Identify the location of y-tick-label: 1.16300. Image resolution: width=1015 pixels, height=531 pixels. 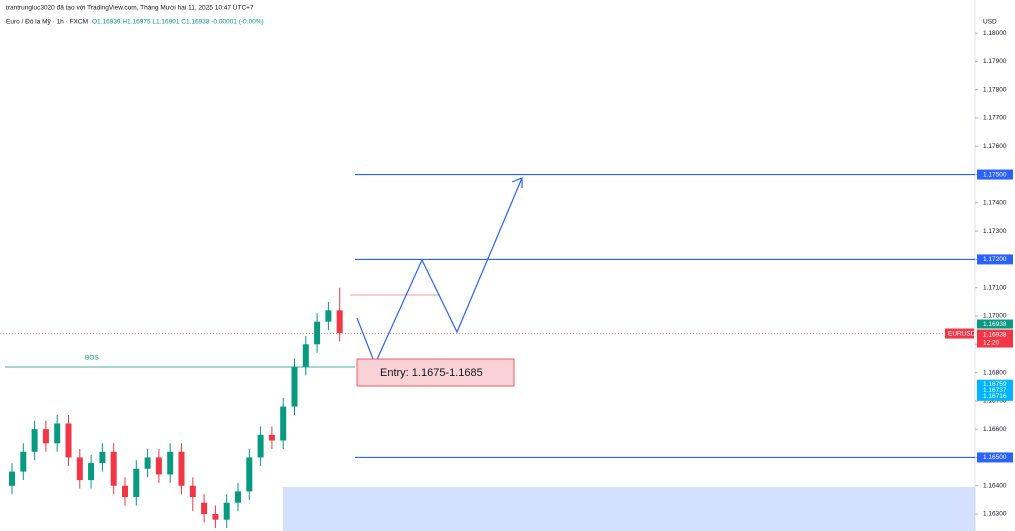
(995, 514).